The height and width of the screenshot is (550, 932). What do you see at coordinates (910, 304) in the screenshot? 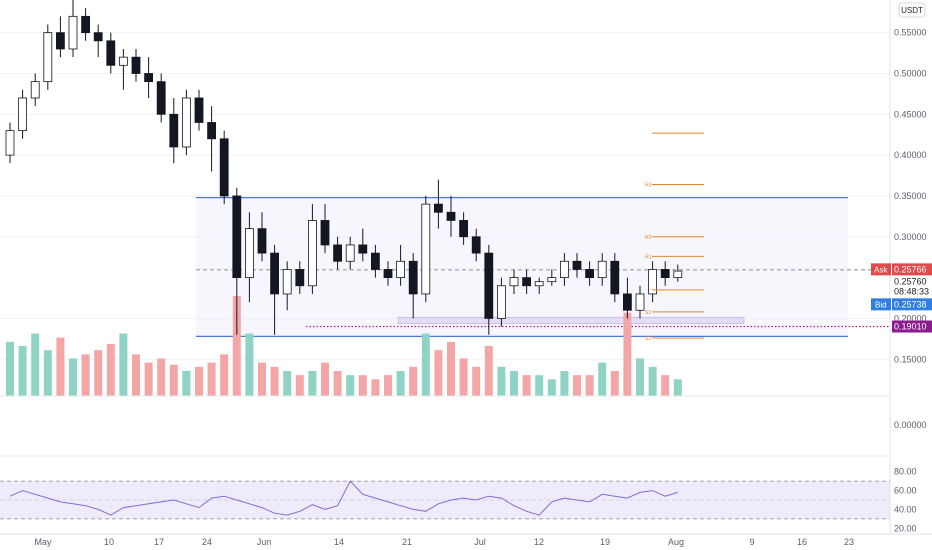
I see `bid-value: 0.25738` at bounding box center [910, 304].